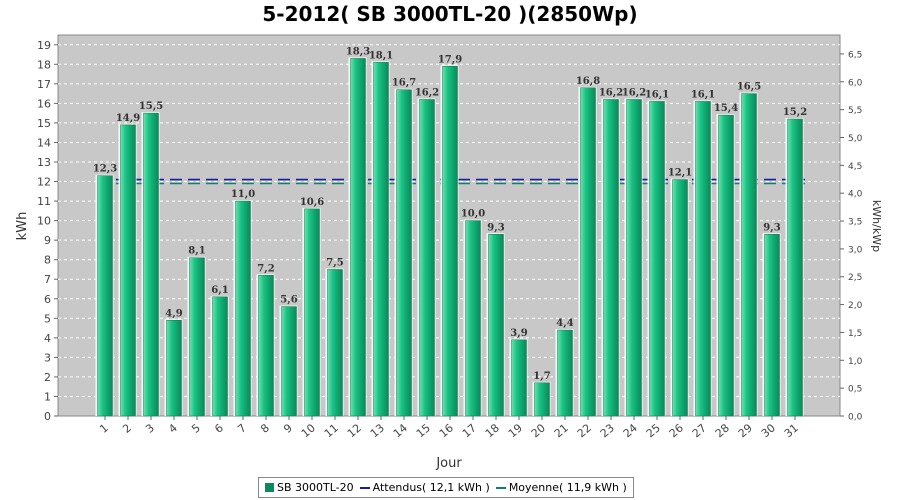 This screenshot has height=500, width=900. What do you see at coordinates (404, 83) in the screenshot?
I see `data-label: 16,7` at bounding box center [404, 83].